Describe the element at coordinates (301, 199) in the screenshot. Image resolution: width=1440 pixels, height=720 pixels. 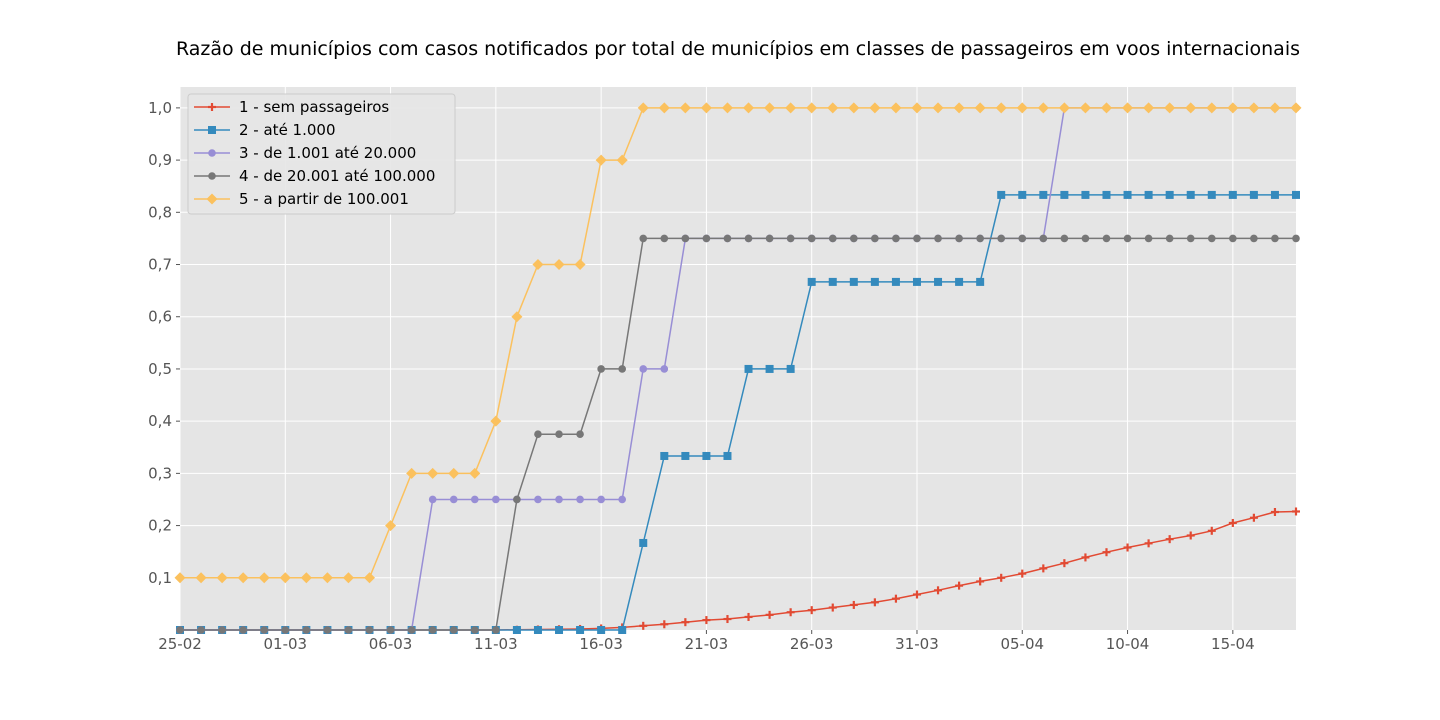
I see `legend-item: 5 - a partir de 100.001` at that location.